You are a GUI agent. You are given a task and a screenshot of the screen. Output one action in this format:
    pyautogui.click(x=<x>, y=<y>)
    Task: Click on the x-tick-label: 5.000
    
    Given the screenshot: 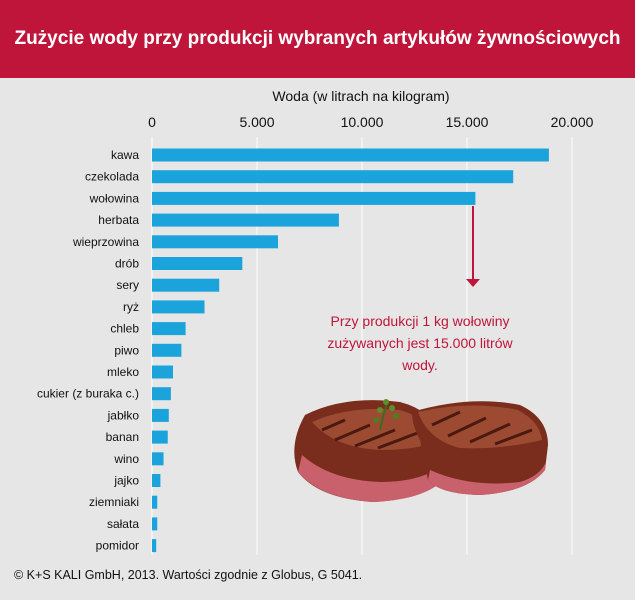 What is the action you would take?
    pyautogui.click(x=256, y=122)
    